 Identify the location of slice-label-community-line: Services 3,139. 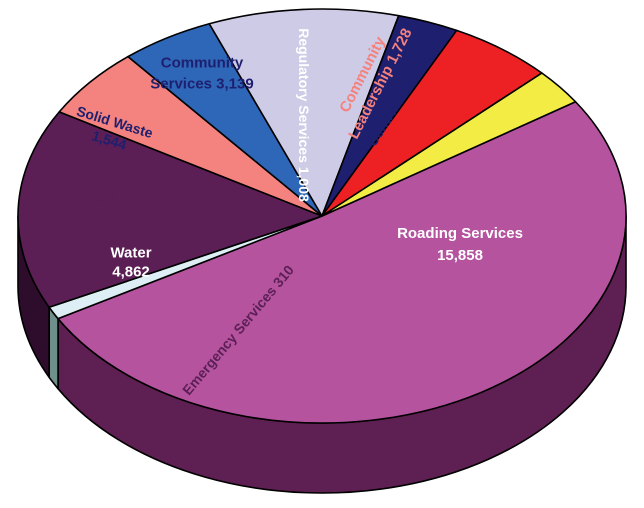
(201, 84).